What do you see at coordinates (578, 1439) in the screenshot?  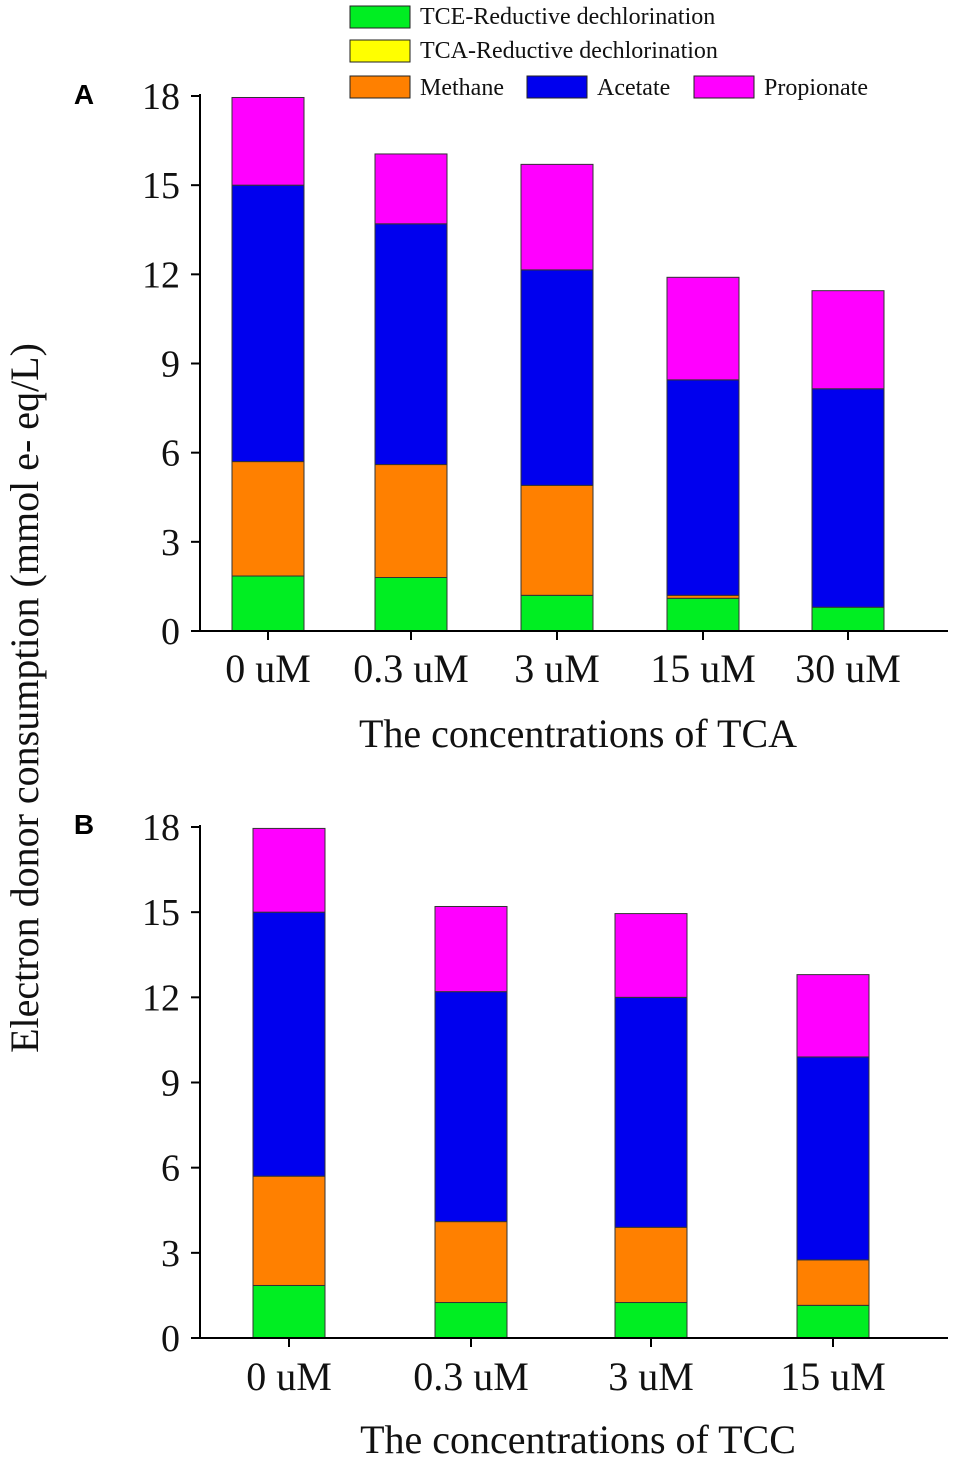 I see `x-axis-label-b: The concentrations of TCC` at bounding box center [578, 1439].